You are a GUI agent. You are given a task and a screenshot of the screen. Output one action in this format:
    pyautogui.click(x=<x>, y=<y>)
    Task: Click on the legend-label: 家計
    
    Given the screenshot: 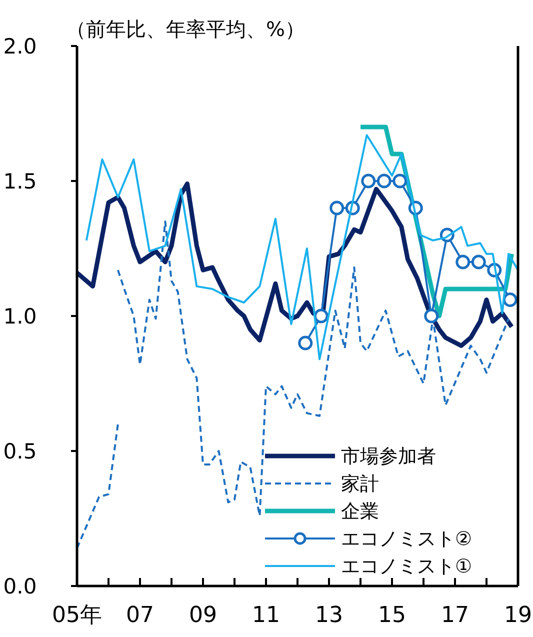 What is the action you would take?
    pyautogui.click(x=360, y=484)
    